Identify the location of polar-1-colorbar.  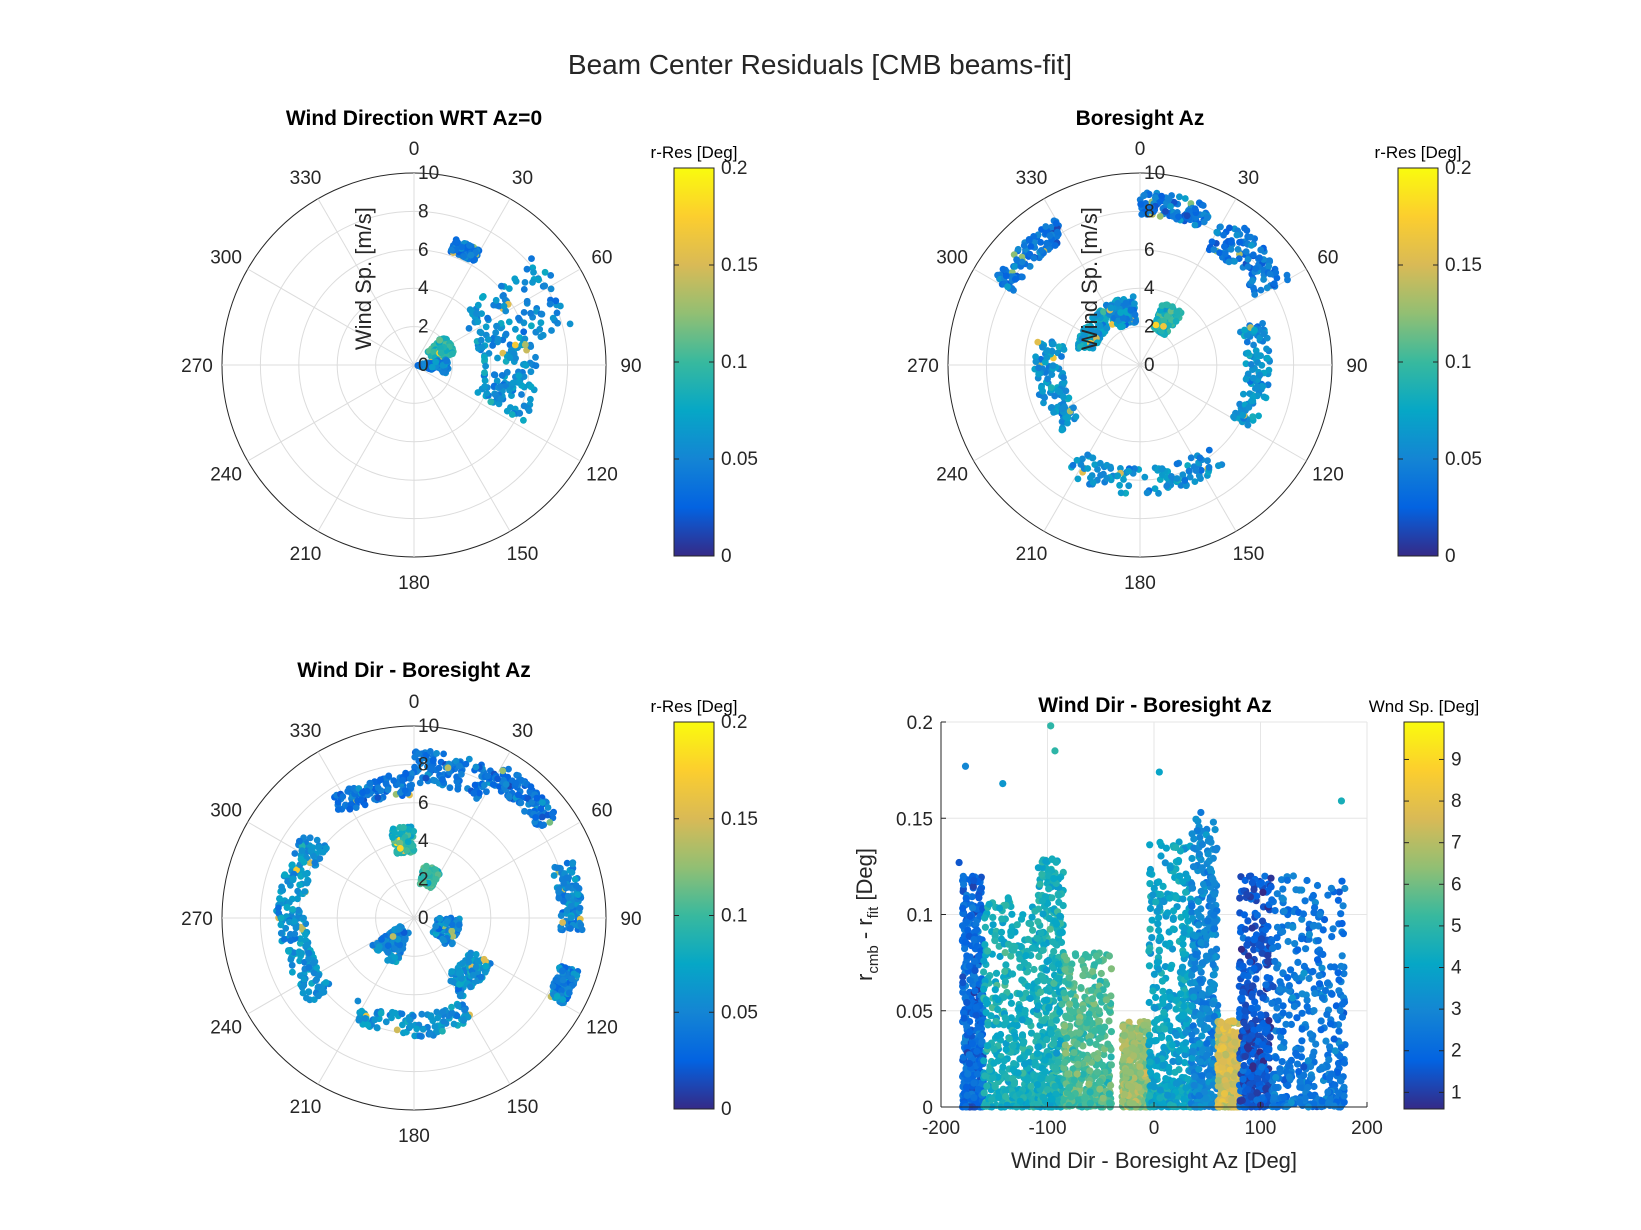
(1418, 362).